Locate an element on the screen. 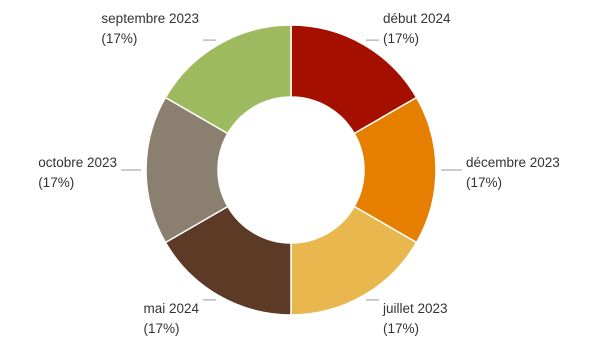 The width and height of the screenshot is (594, 347). slice-label-1: décembre 2023 is located at coordinates (513, 162).